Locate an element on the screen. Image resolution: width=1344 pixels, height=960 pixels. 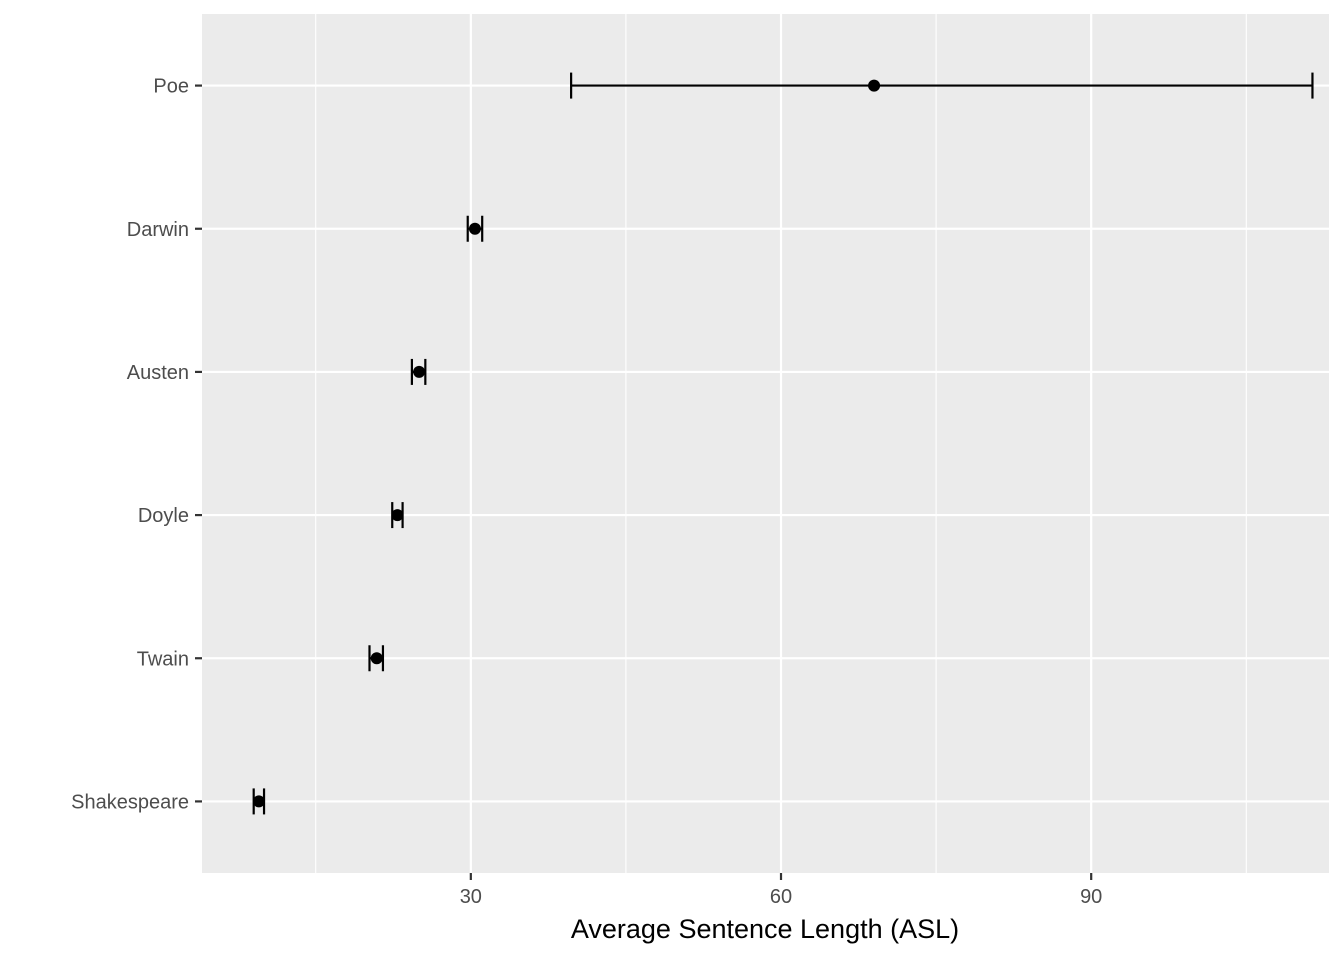
x-axis-title: Average Sentence Length (ASL) is located at coordinates (765, 929).